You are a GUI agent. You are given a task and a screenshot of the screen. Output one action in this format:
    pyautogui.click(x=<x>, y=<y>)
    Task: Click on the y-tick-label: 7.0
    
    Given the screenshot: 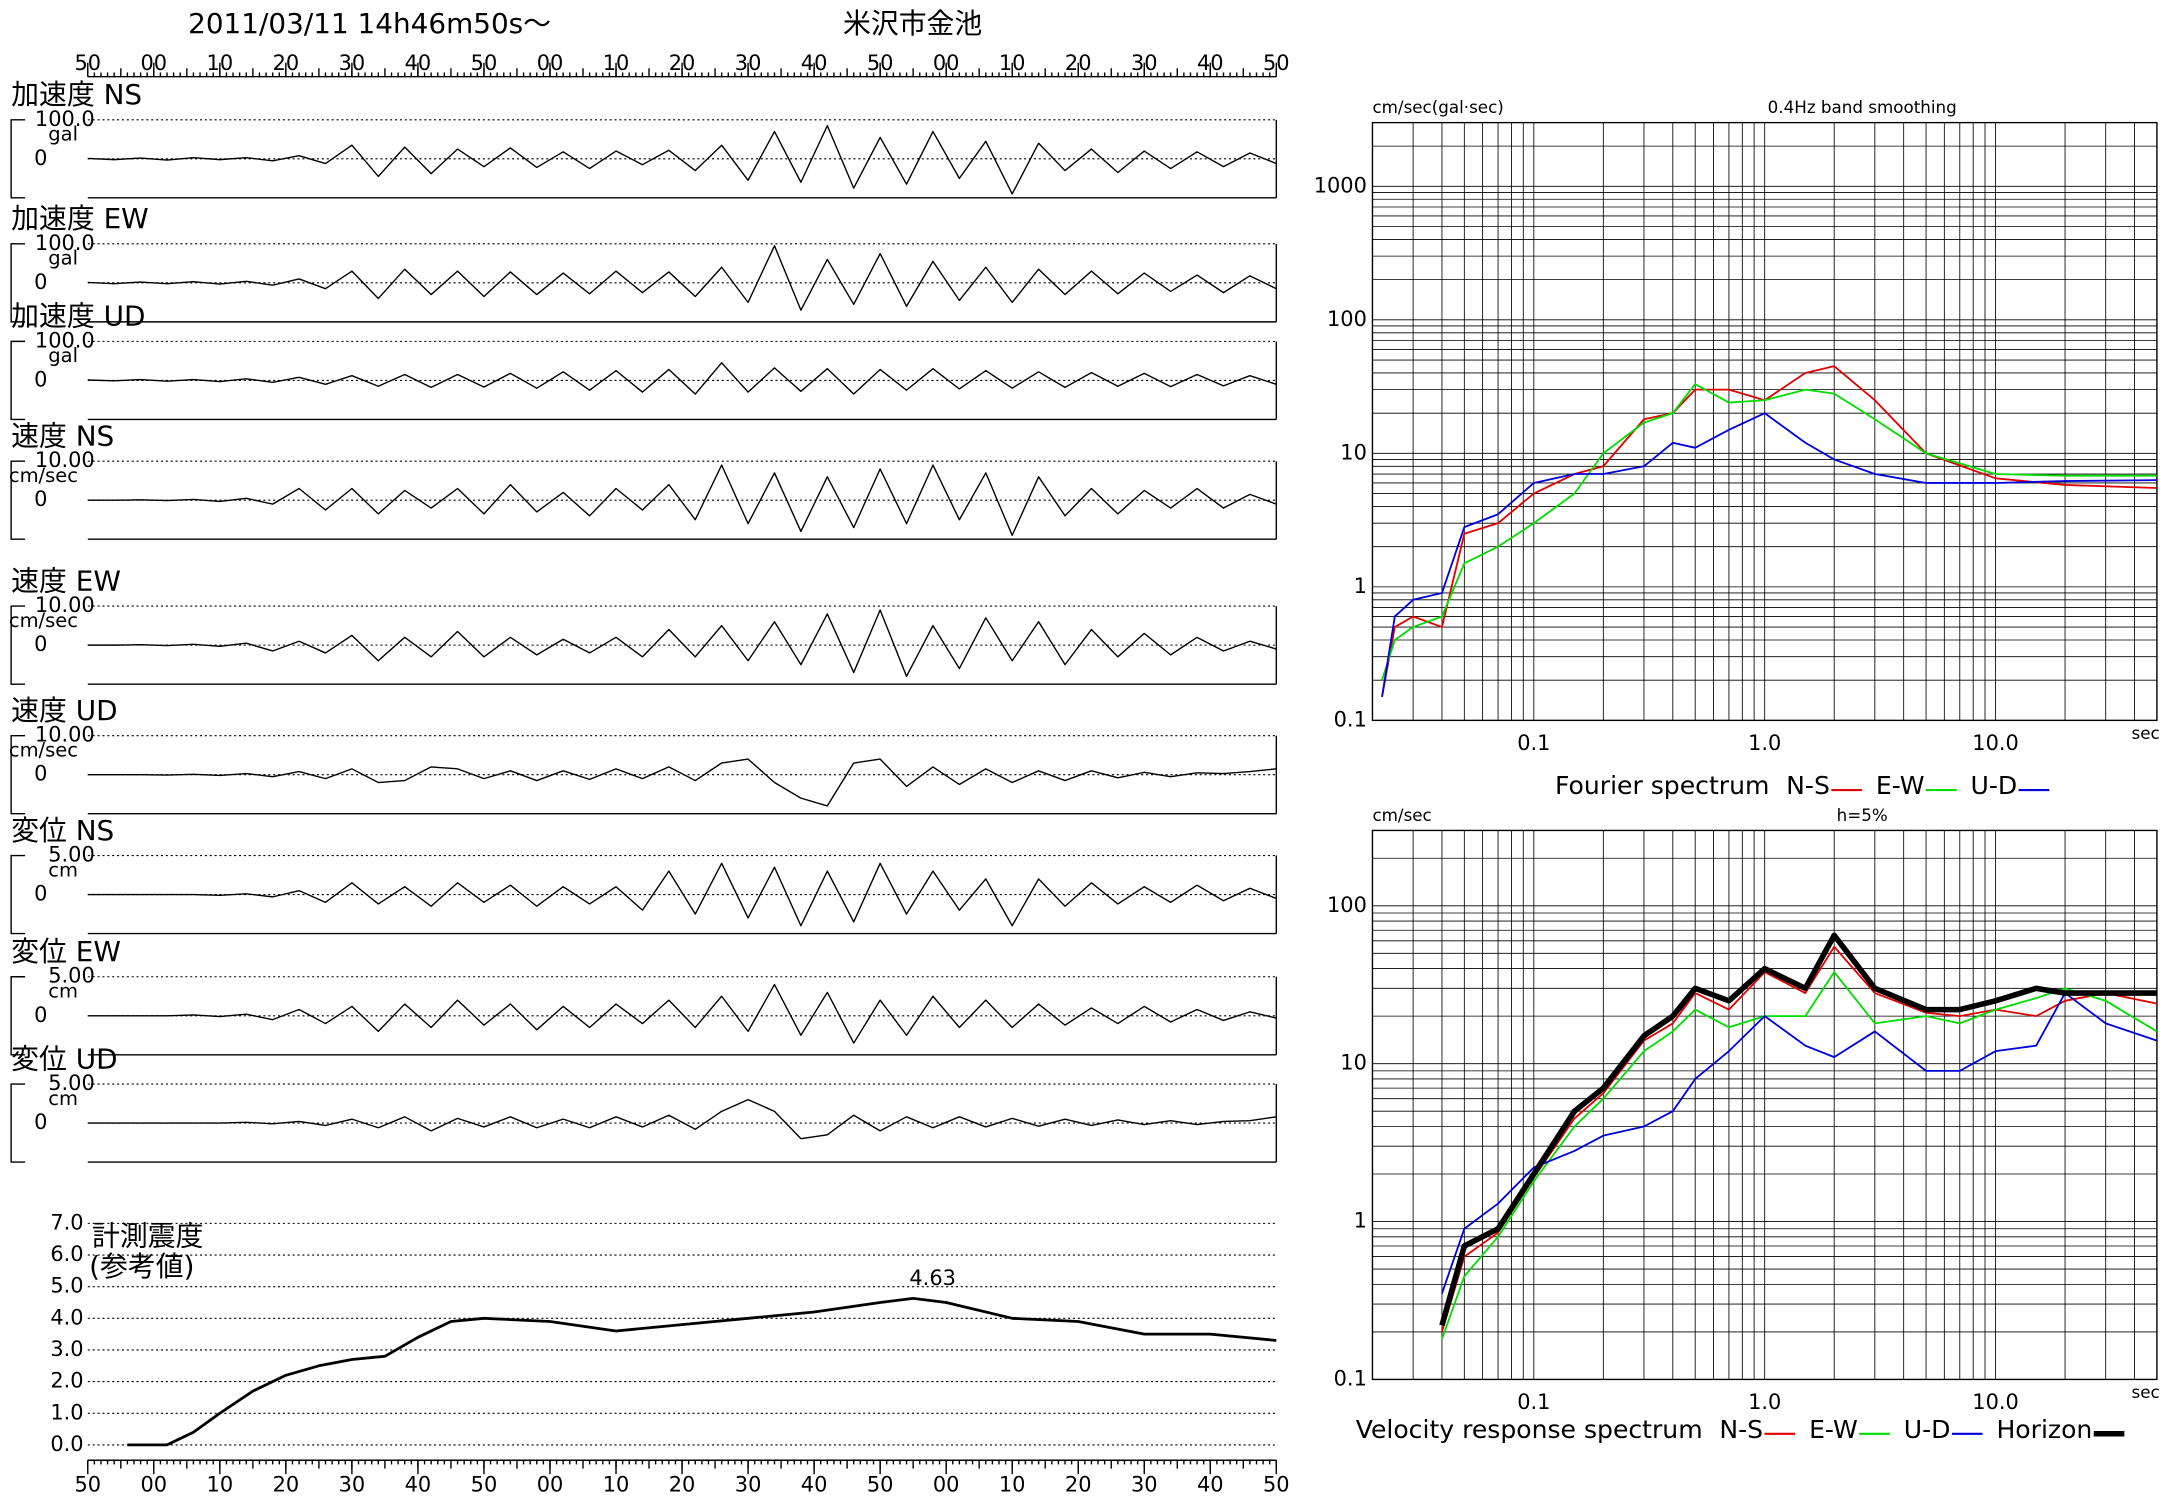 What is the action you would take?
    pyautogui.click(x=66, y=1222)
    